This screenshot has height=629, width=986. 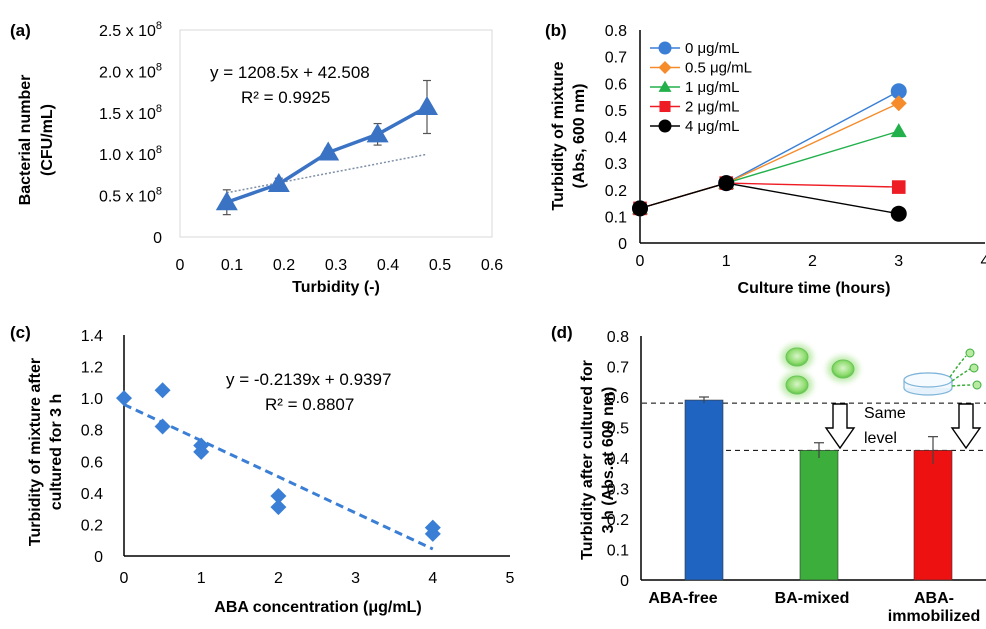 I want to click on panel-a-plot-area, so click(x=326, y=147).